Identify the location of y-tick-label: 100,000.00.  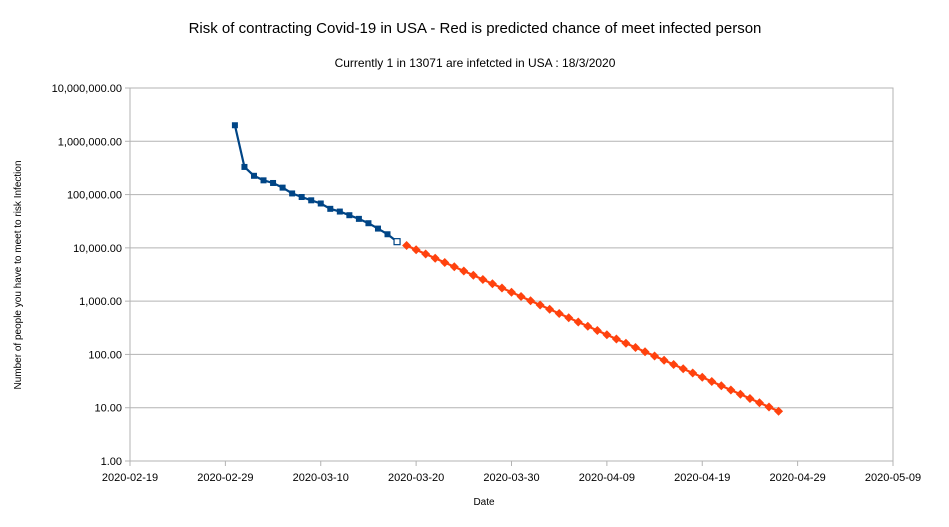
(94, 196).